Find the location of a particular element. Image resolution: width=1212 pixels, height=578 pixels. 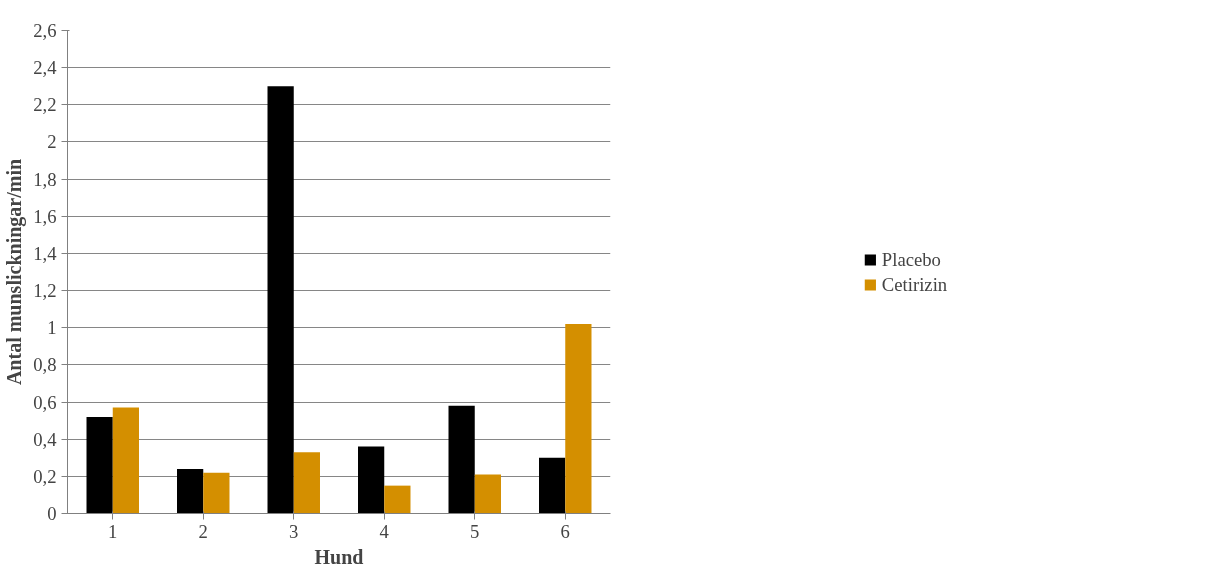

x-tick-label: 6 is located at coordinates (565, 531).